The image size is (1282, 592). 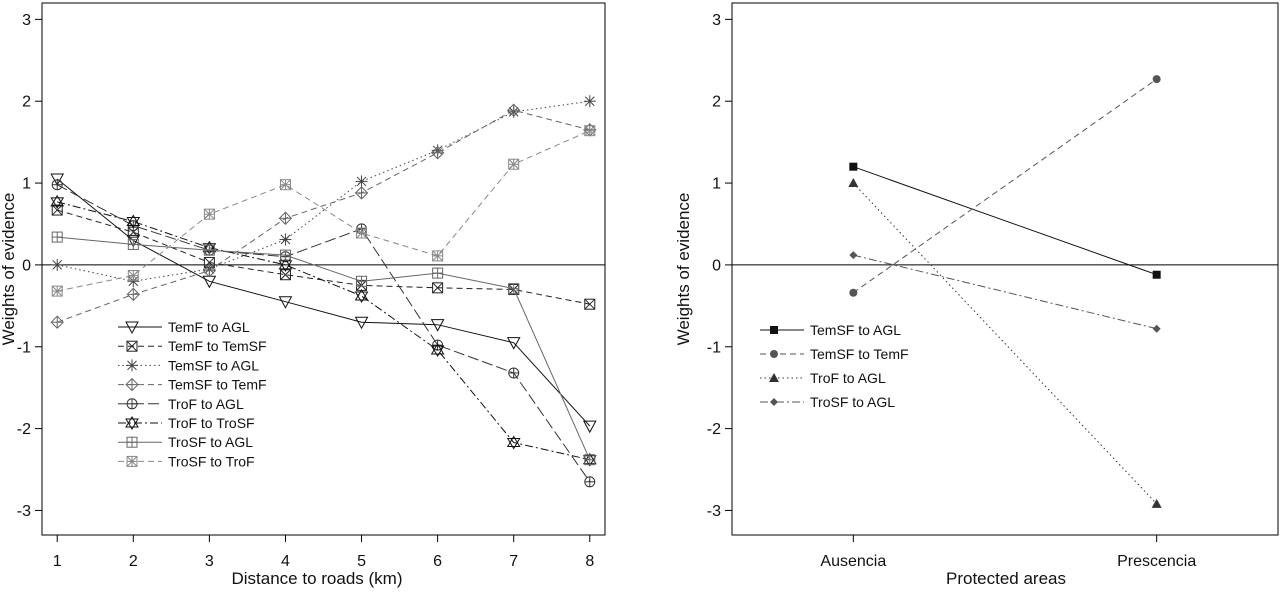 I want to click on x-tick-label: 1, so click(x=57, y=561).